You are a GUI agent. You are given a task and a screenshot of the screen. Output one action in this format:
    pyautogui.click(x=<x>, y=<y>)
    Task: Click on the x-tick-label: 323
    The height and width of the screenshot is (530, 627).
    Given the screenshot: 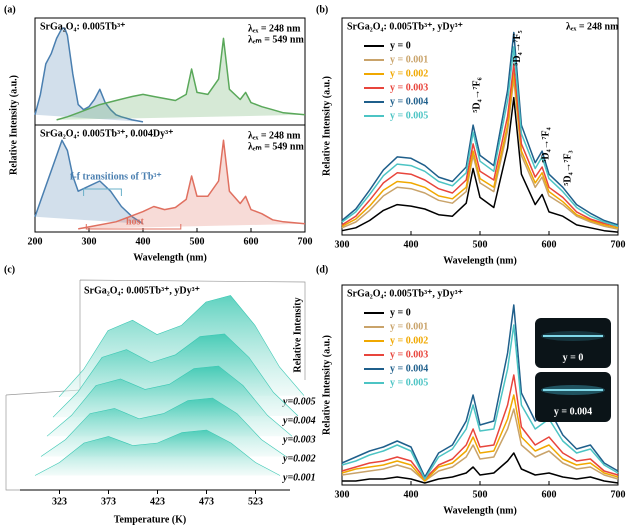 What is the action you would take?
    pyautogui.click(x=59, y=501)
    